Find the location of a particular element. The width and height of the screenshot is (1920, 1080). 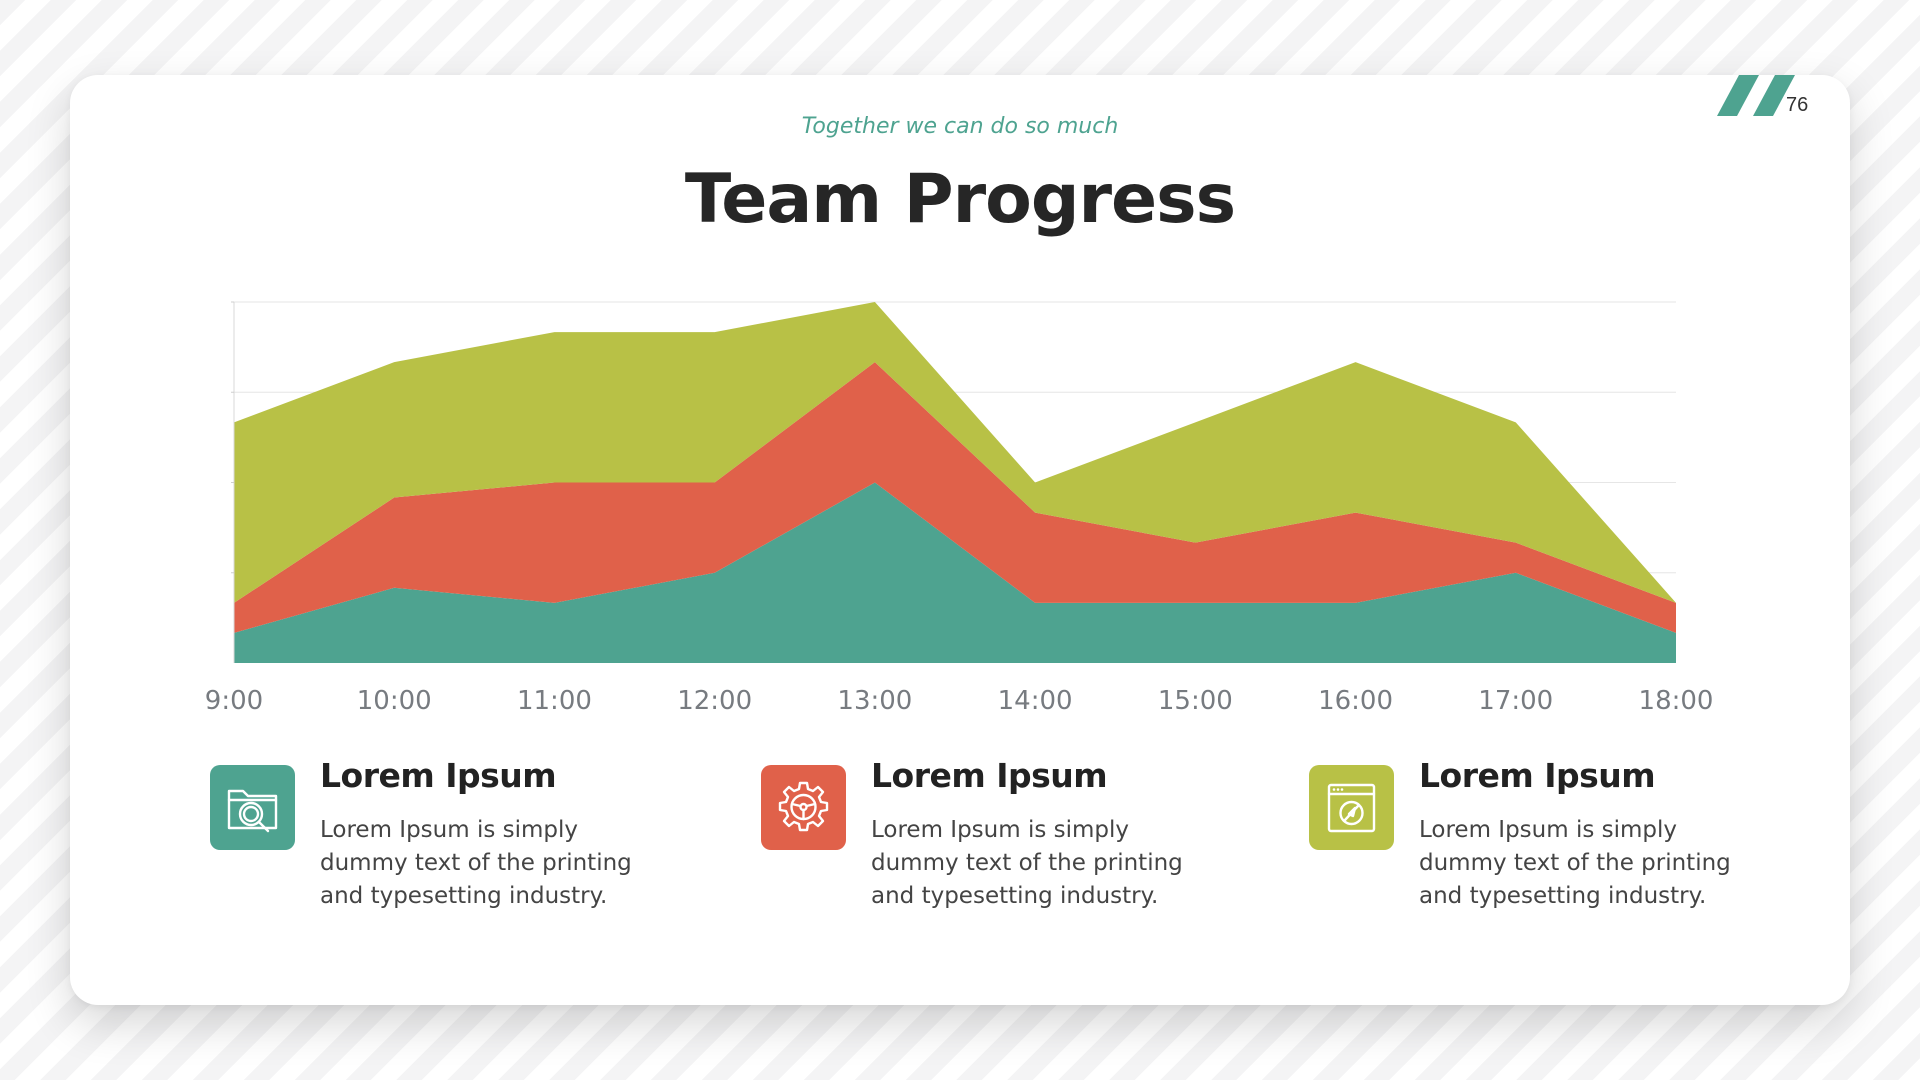

x-tick-label: 16:00 is located at coordinates (1355, 701).